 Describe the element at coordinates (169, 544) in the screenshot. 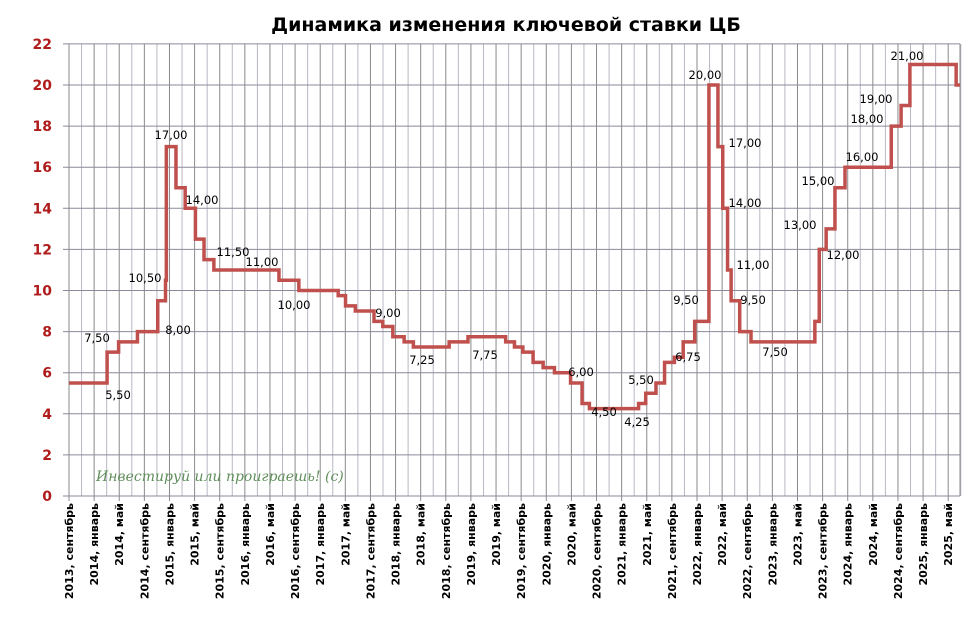

I see `x-tick-label: 2015, январь` at that location.